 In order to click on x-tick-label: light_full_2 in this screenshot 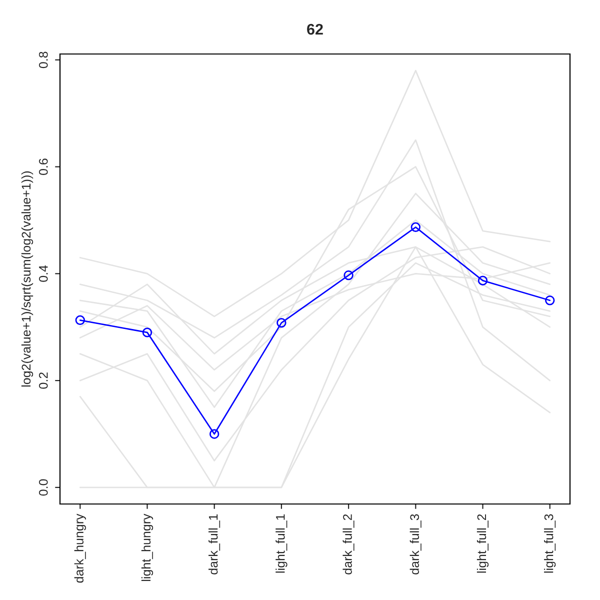, I will do `click(482, 543)`.